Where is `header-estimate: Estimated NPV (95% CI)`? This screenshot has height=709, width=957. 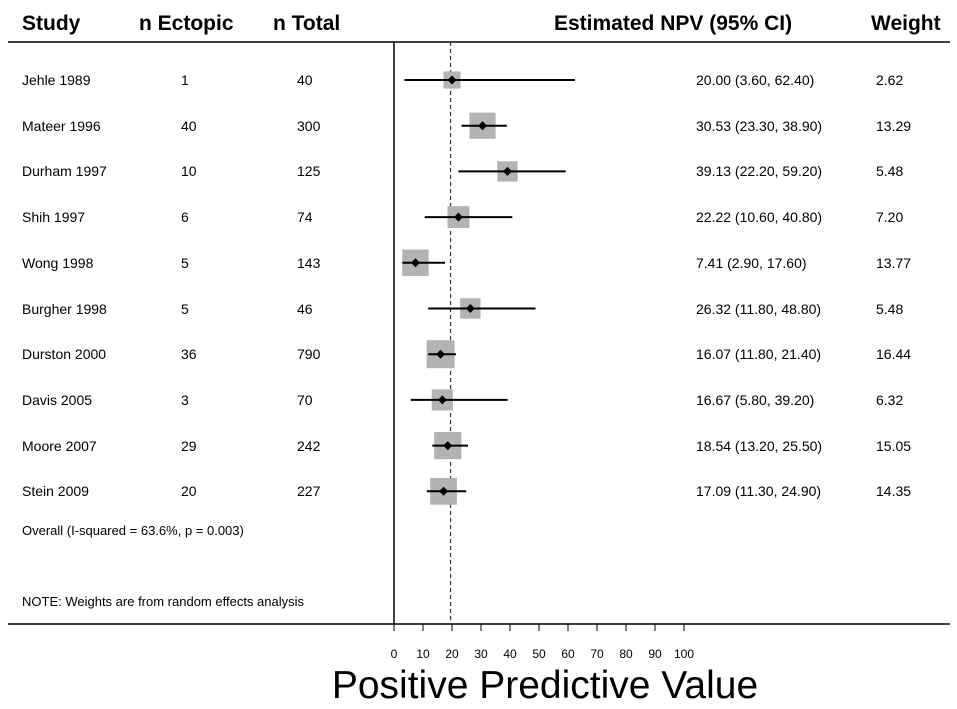
header-estimate: Estimated NPV (95% CI) is located at coordinates (673, 23).